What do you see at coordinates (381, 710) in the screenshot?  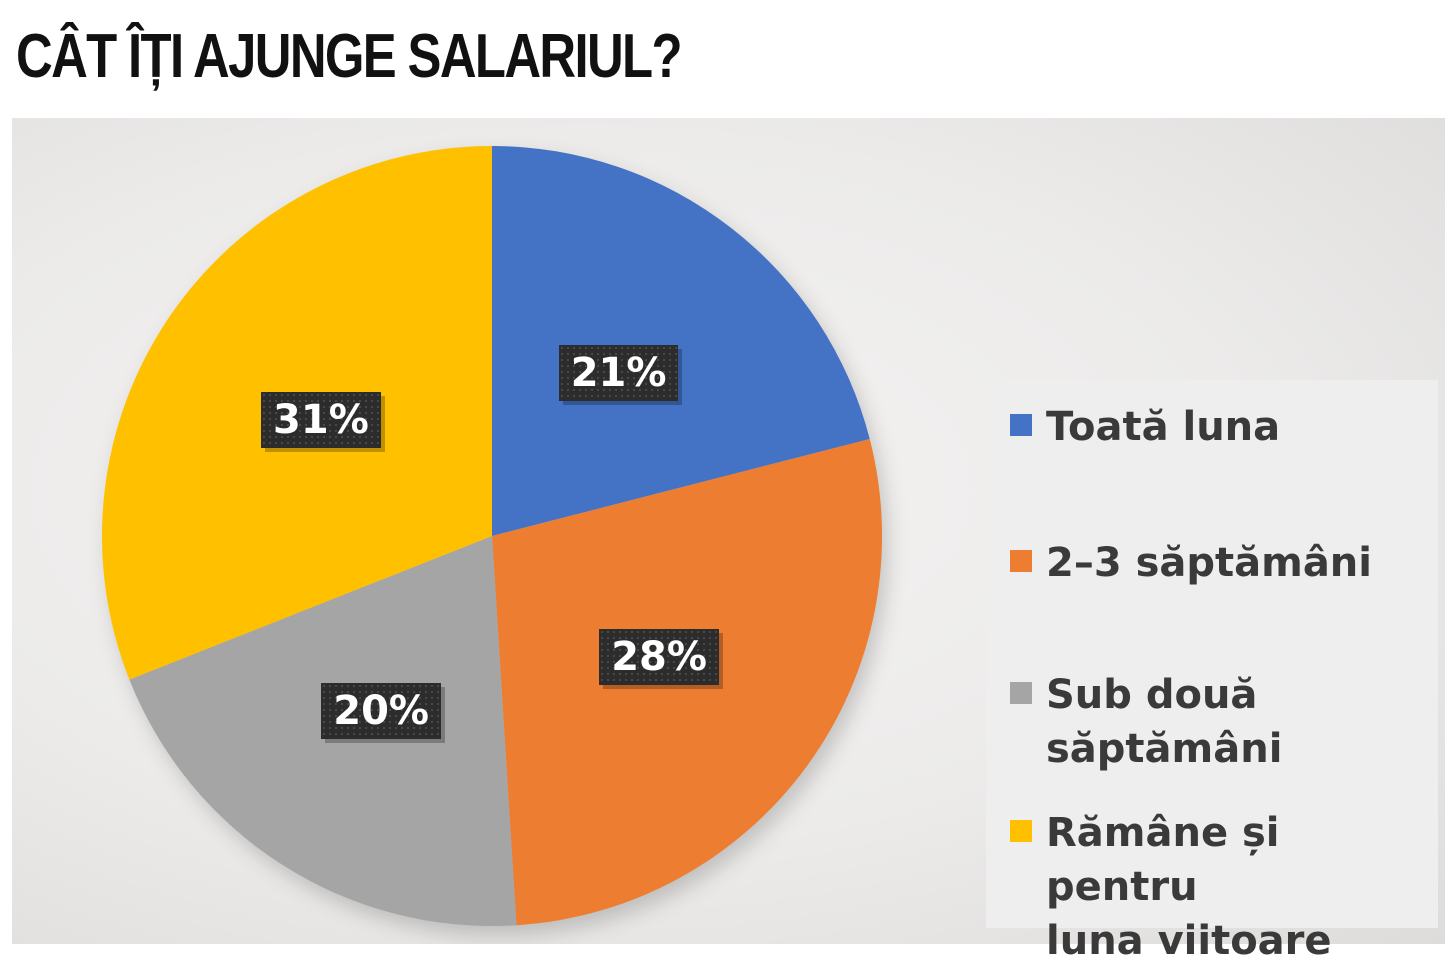 I see `data-label-3: 20%` at bounding box center [381, 710].